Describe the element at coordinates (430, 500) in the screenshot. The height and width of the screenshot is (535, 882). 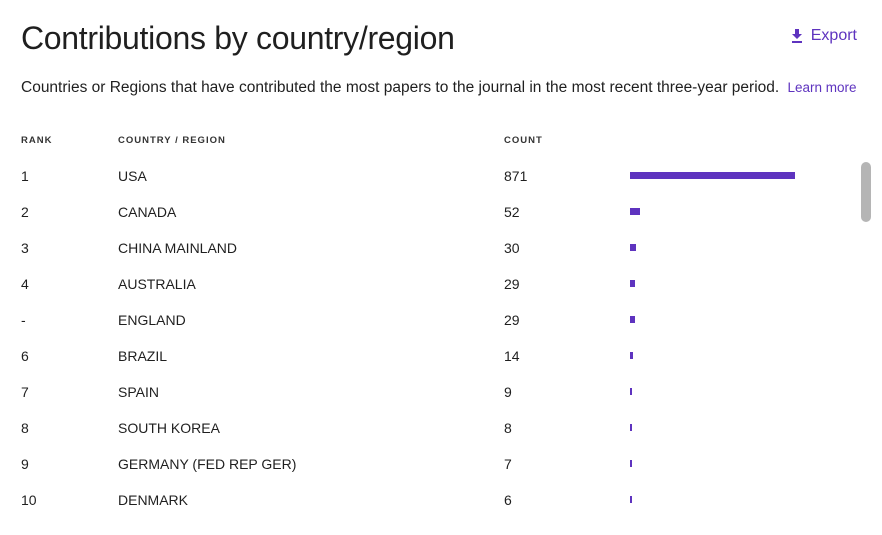
I see `table-row: 10 DENMARK 6` at that location.